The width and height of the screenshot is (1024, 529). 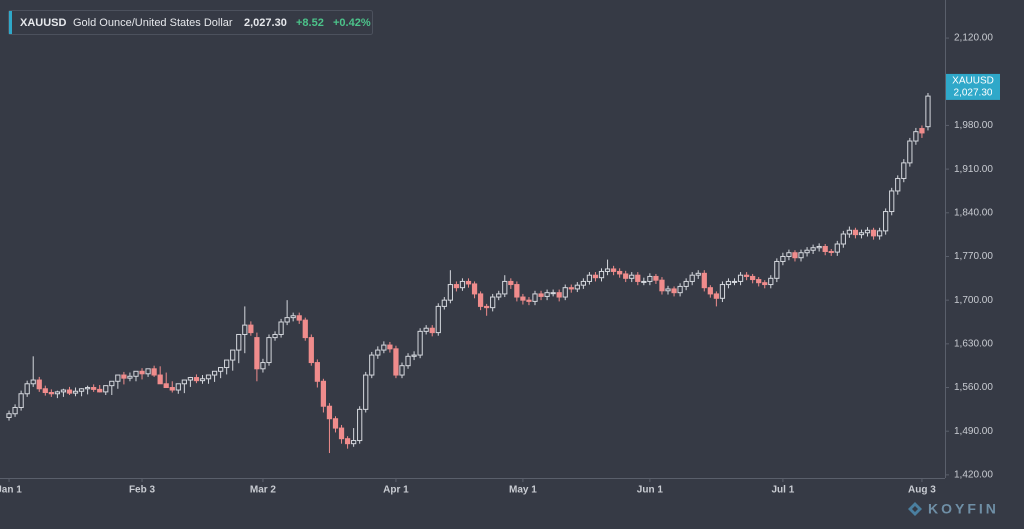 I want to click on y-tick-label: 1,910.00, so click(x=973, y=169).